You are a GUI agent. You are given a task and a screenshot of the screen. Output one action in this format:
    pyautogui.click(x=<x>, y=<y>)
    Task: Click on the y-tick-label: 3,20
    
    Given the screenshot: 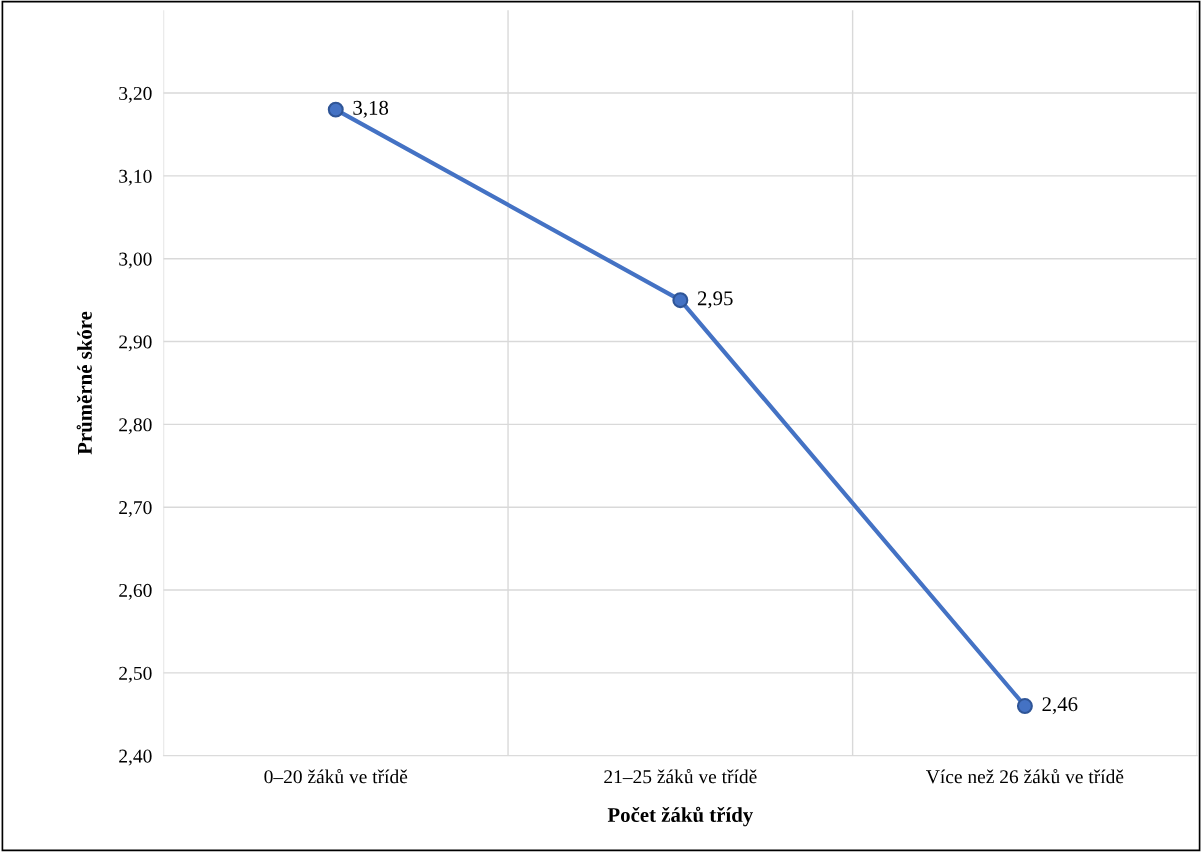 What is the action you would take?
    pyautogui.click(x=135, y=94)
    